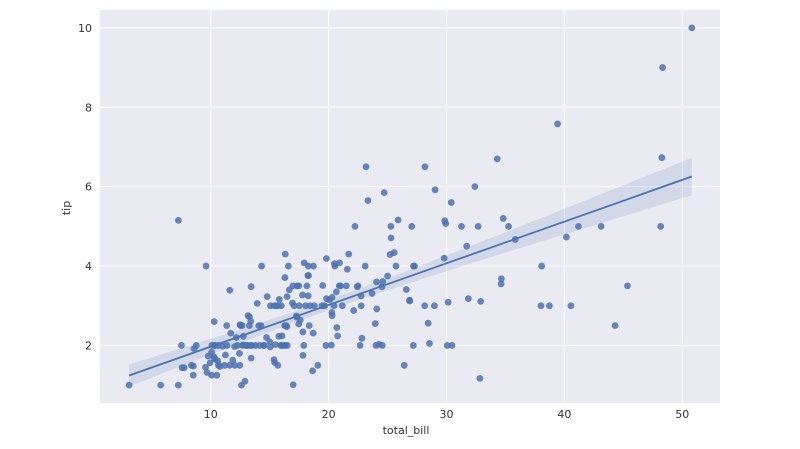 This screenshot has height=449, width=800. Describe the element at coordinates (85, 187) in the screenshot. I see `y-tick-labels: 2 4 6 8 10` at that location.